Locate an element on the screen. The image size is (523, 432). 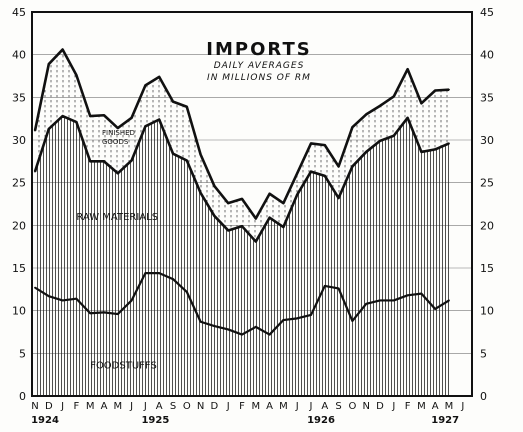
y-tick-label-right: 30 is located at coordinates (487, 140).